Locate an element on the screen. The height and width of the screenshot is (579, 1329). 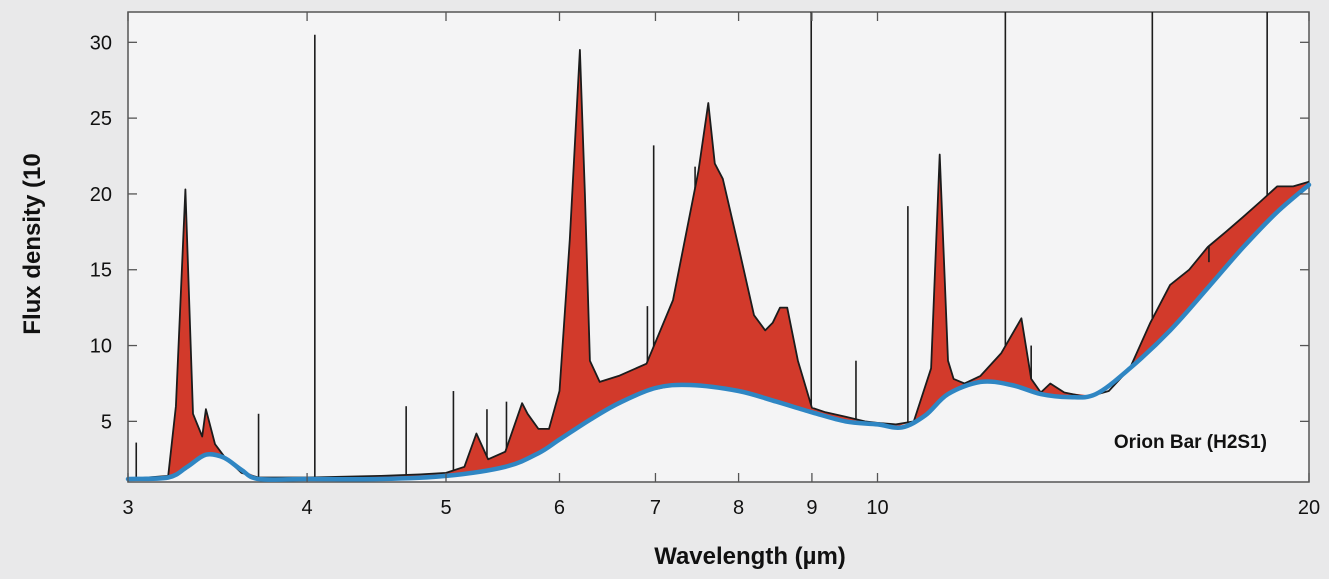
x-tick-label: 8 is located at coordinates (738, 508).